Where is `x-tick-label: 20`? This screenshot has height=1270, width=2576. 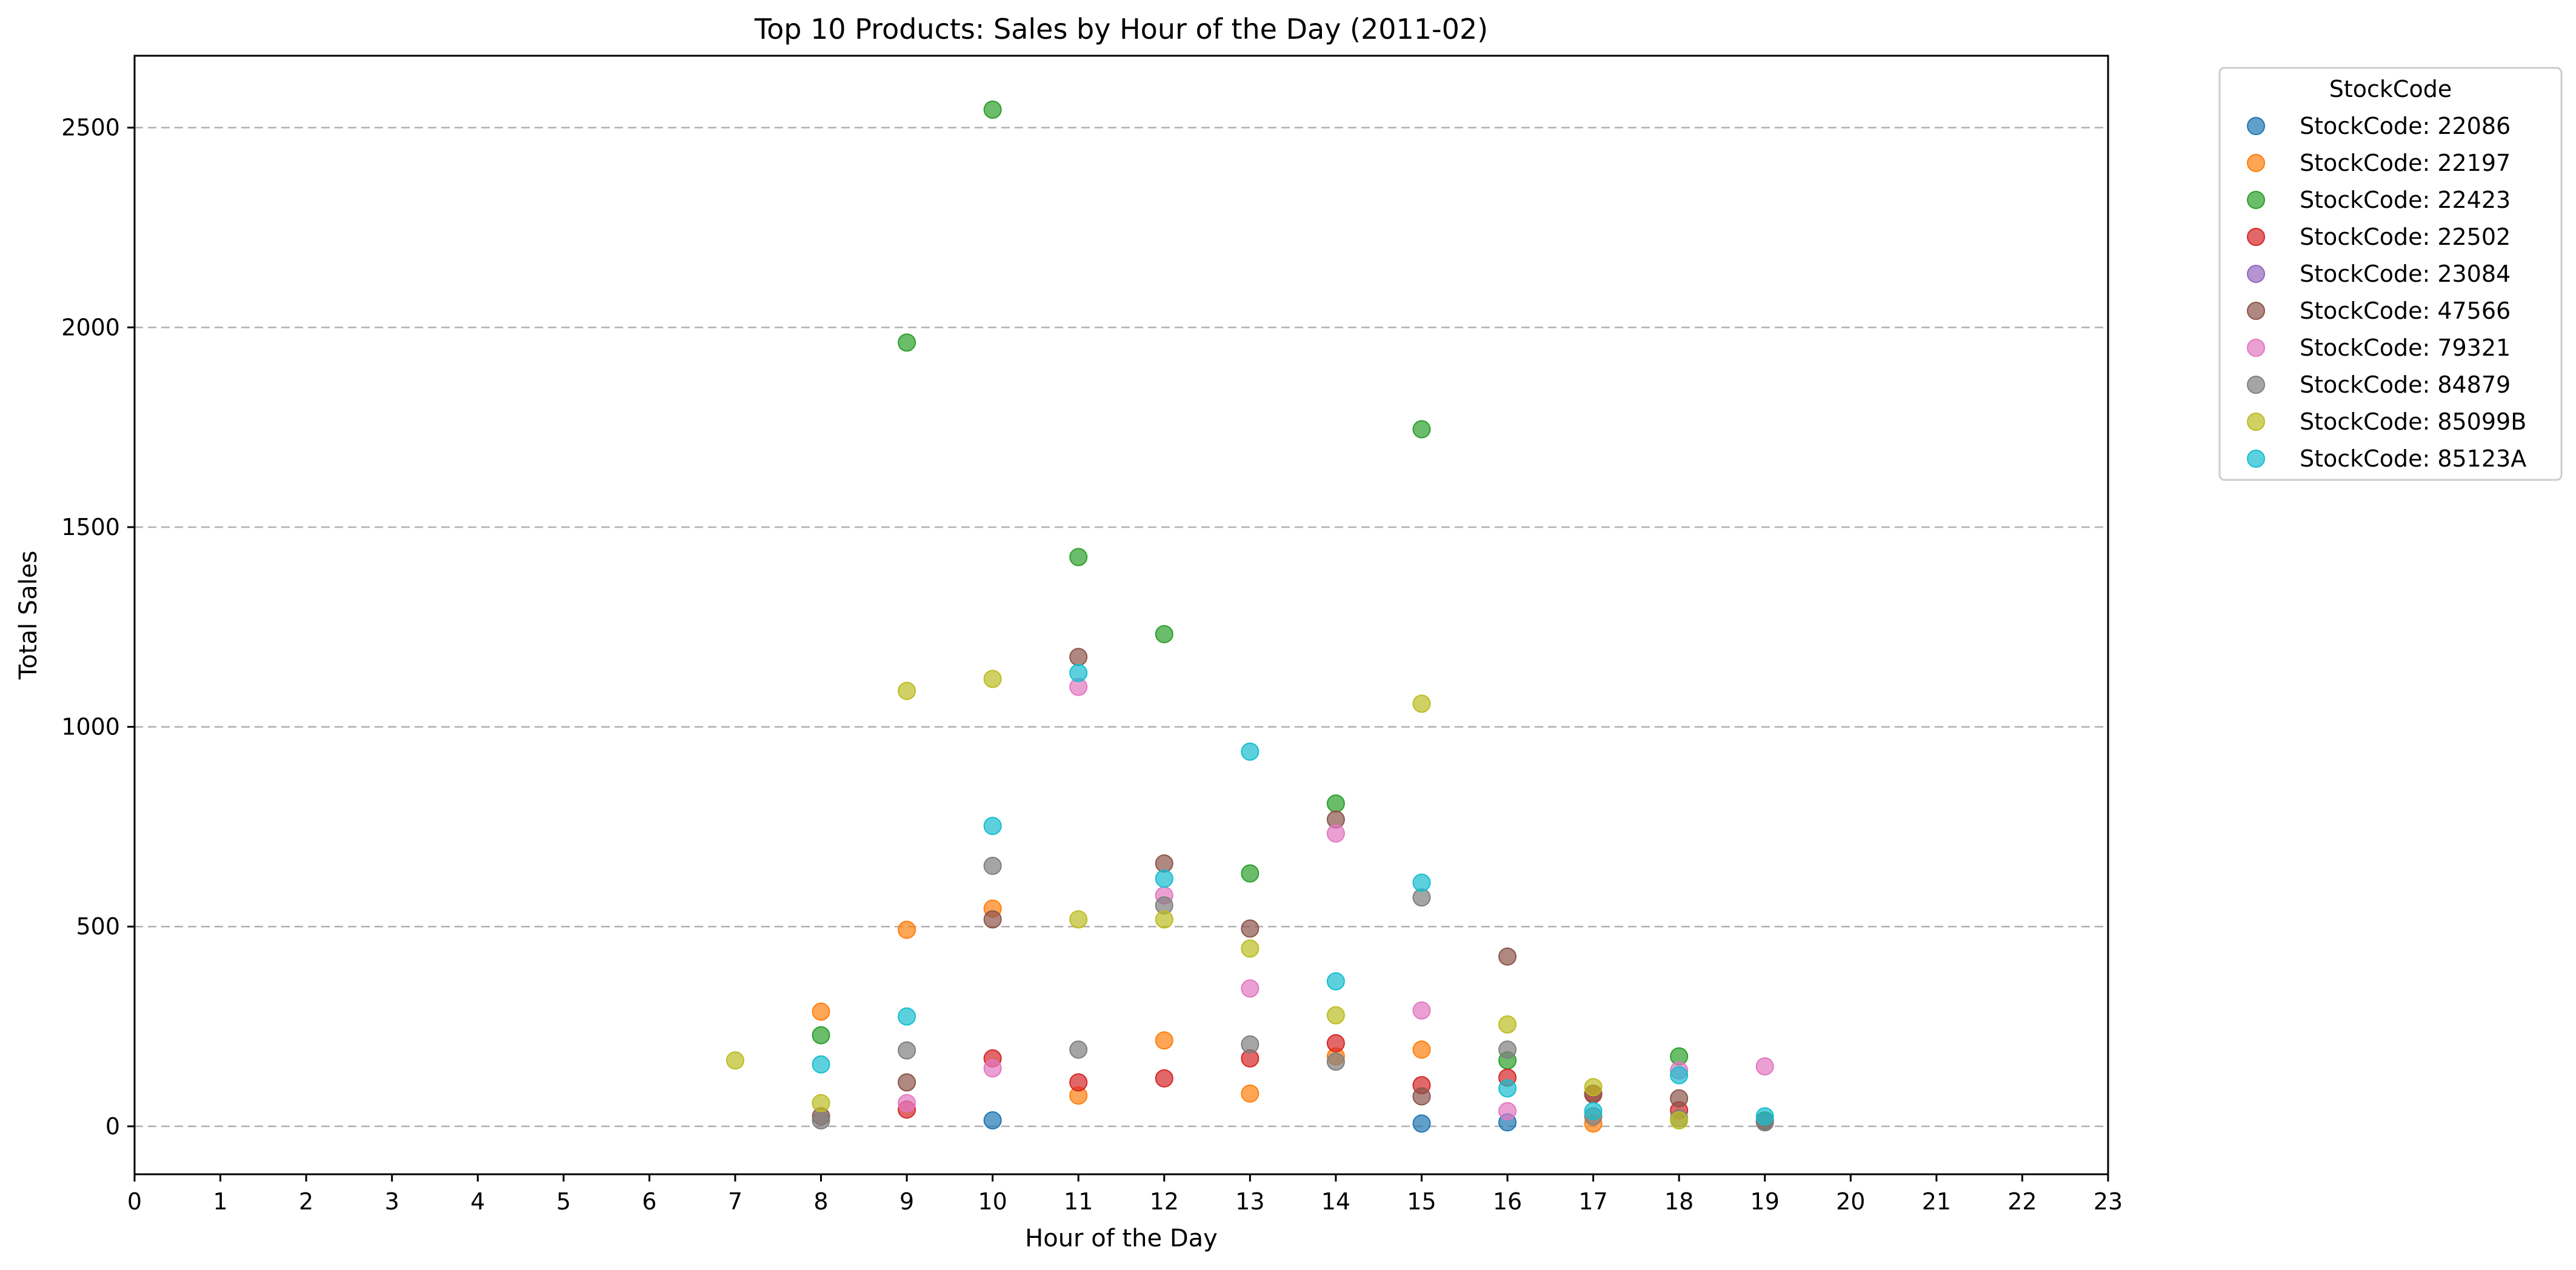 x-tick-label: 20 is located at coordinates (1851, 1201).